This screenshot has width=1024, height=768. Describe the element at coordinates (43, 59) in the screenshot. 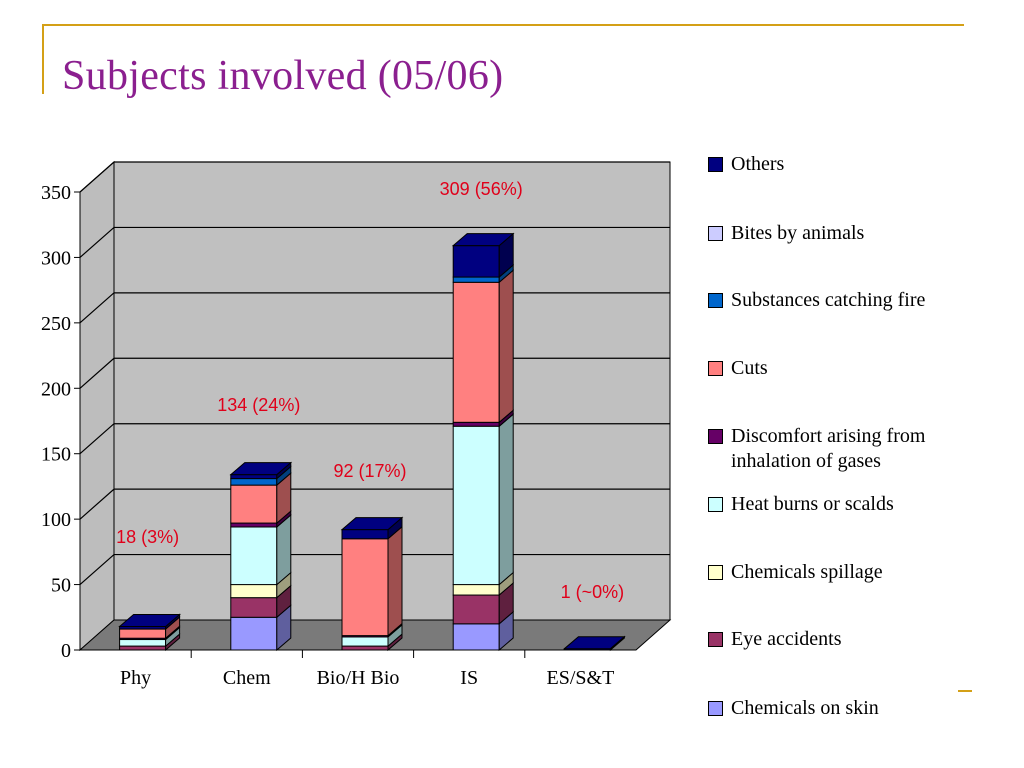

I see `left-accent-rule` at that location.